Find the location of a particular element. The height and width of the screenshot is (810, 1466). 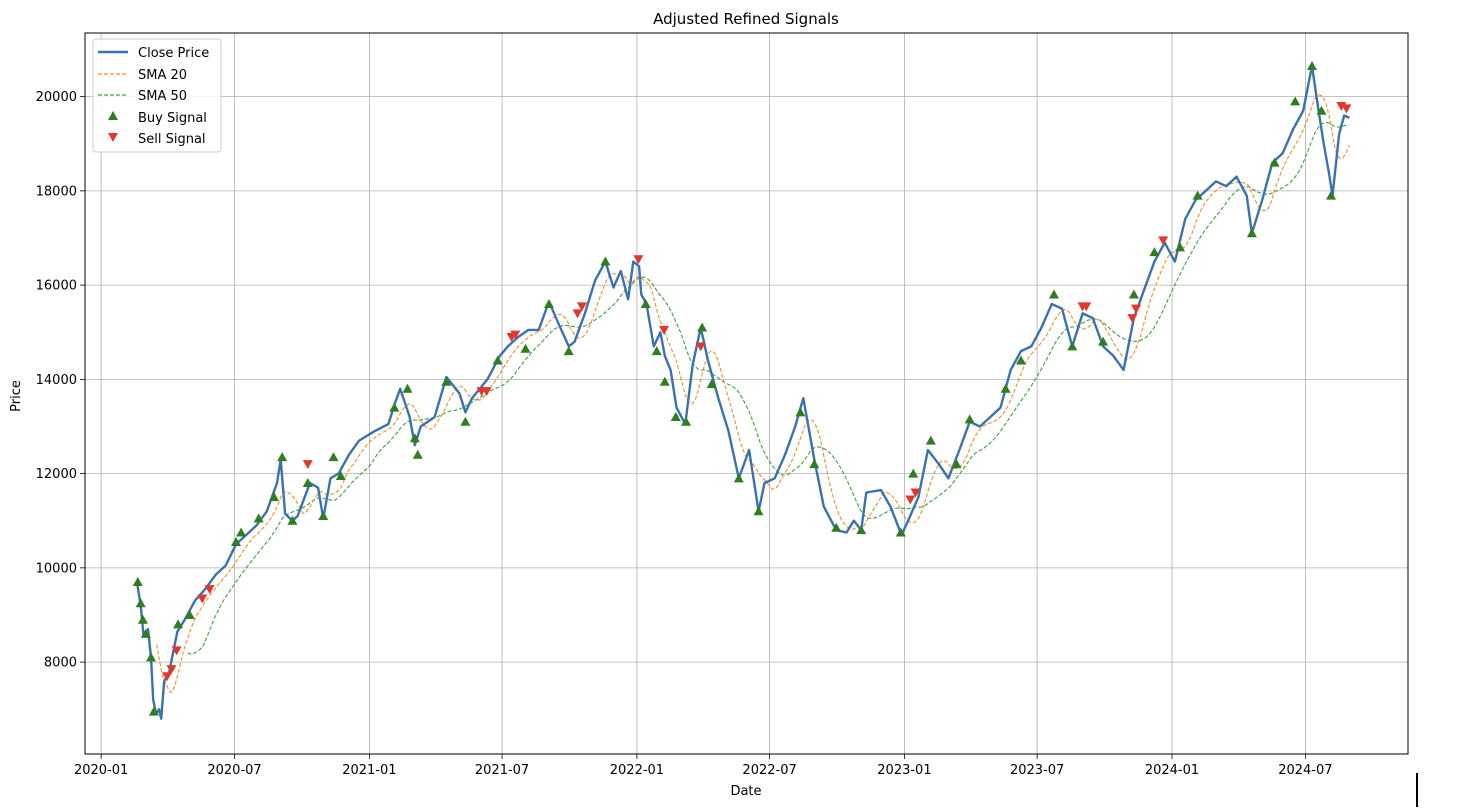

y-tick-label: 12000 is located at coordinates (56, 474).